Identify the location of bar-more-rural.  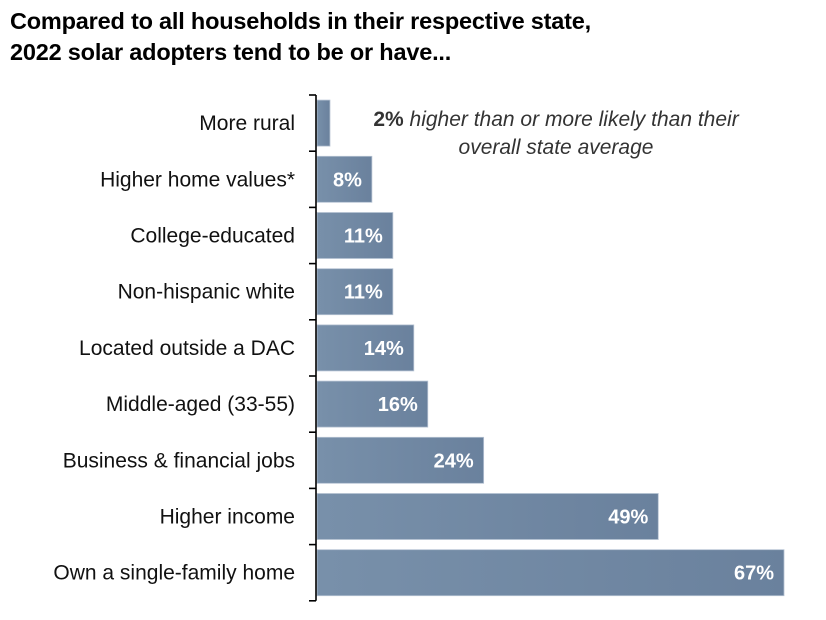
(323, 123).